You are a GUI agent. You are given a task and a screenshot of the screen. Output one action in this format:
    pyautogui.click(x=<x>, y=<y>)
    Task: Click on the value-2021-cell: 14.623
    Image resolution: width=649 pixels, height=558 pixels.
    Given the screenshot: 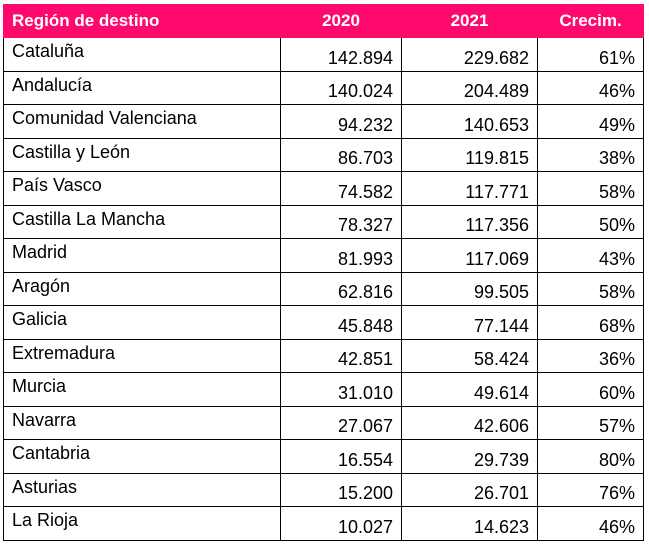 What is the action you would take?
    pyautogui.click(x=469, y=523)
    